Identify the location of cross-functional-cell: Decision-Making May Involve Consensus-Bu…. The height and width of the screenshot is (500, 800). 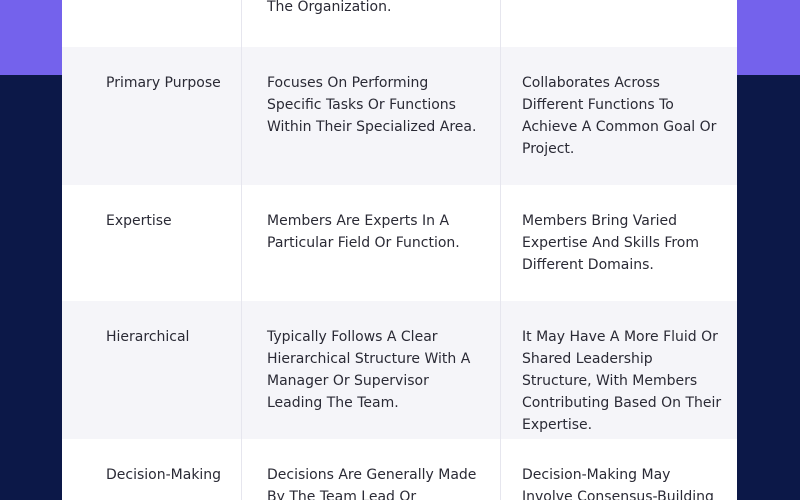
(619, 469).